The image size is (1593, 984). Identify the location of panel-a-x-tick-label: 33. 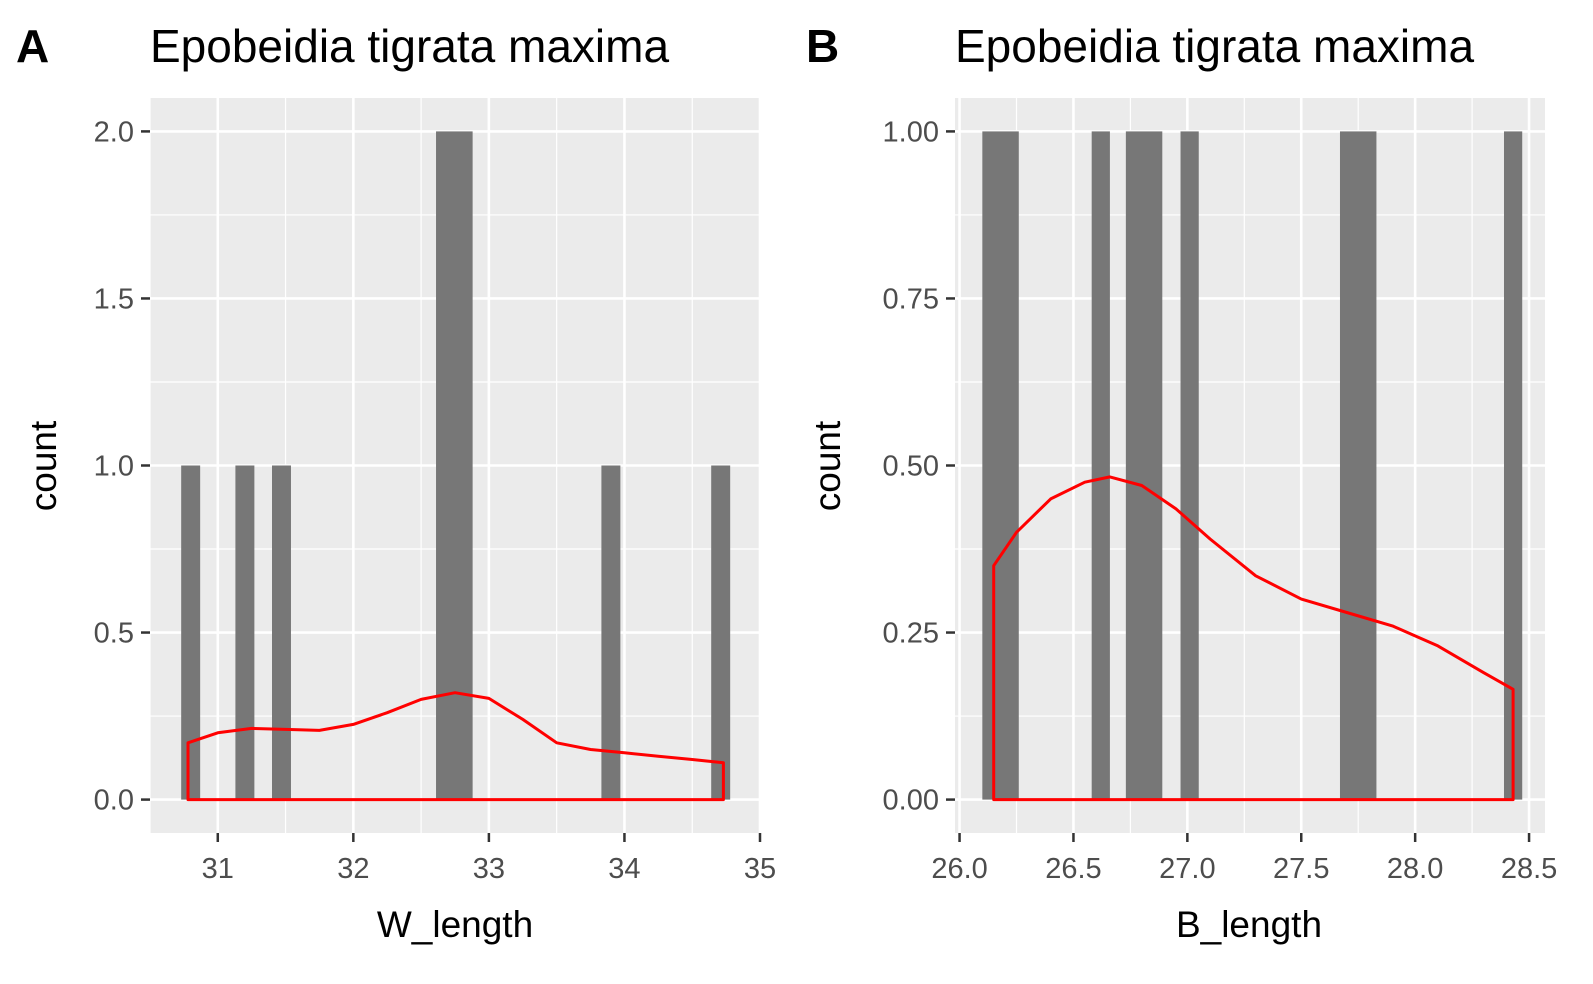
(489, 869).